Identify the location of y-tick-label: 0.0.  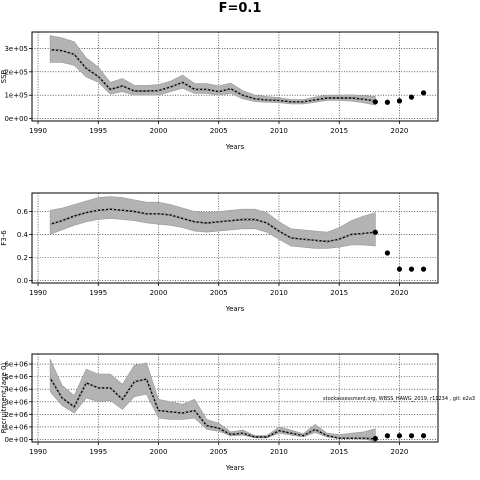
(22, 281).